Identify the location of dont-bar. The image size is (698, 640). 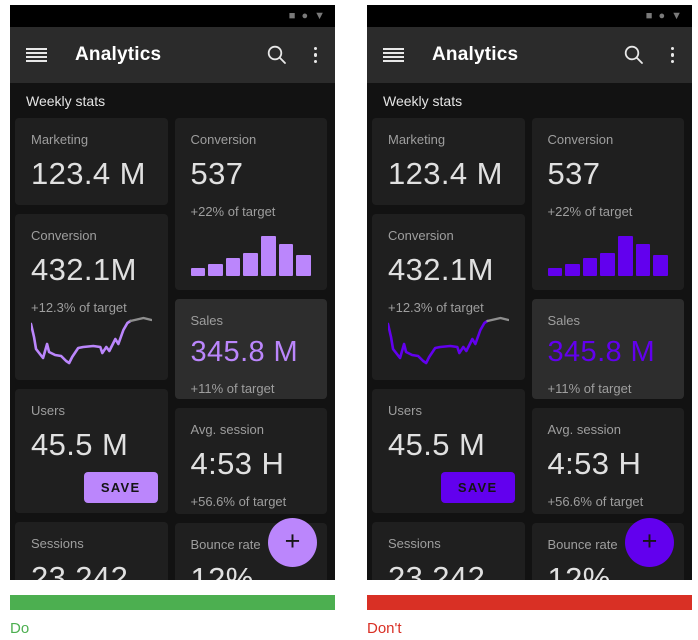
(529, 602).